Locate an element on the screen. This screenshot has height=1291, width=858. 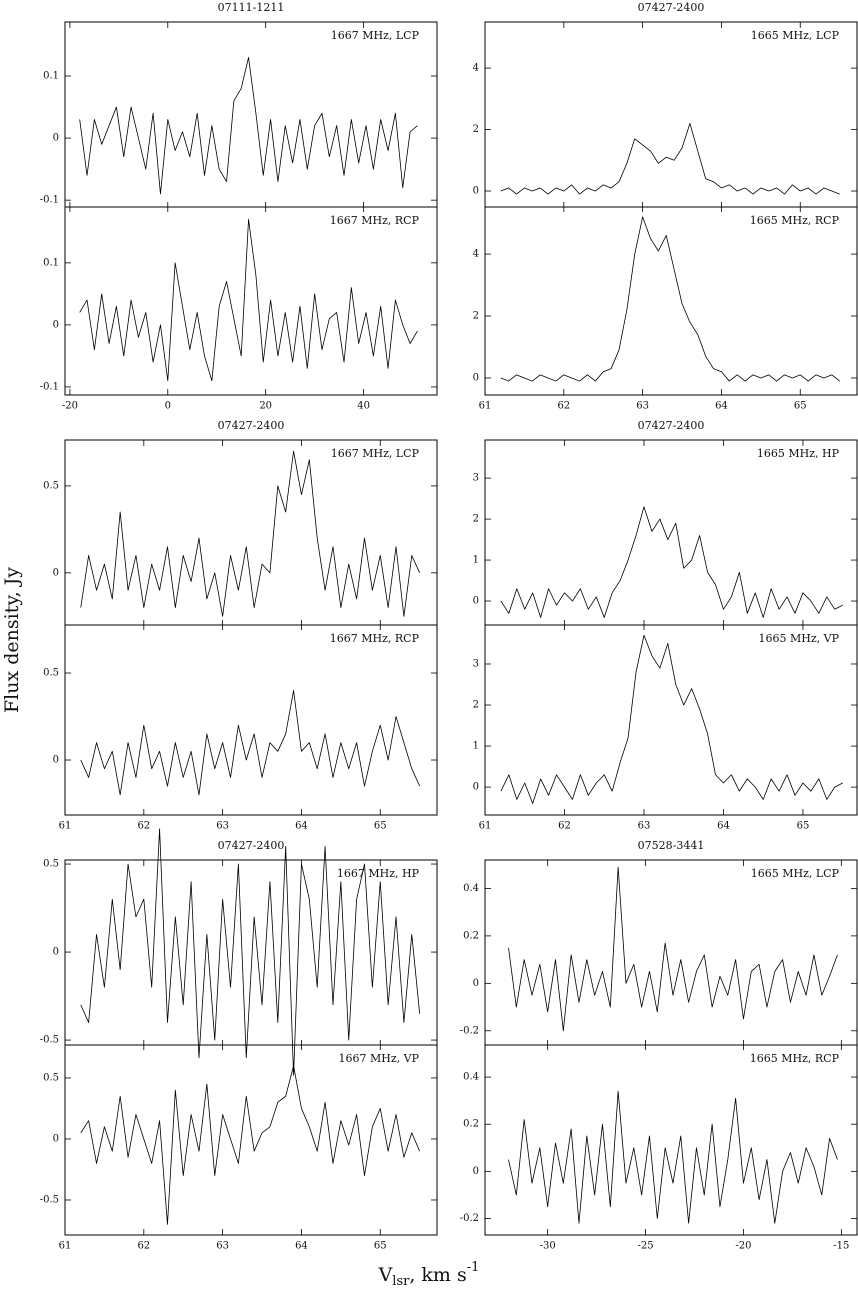
y-tick-label: 3 is located at coordinates (476, 478).